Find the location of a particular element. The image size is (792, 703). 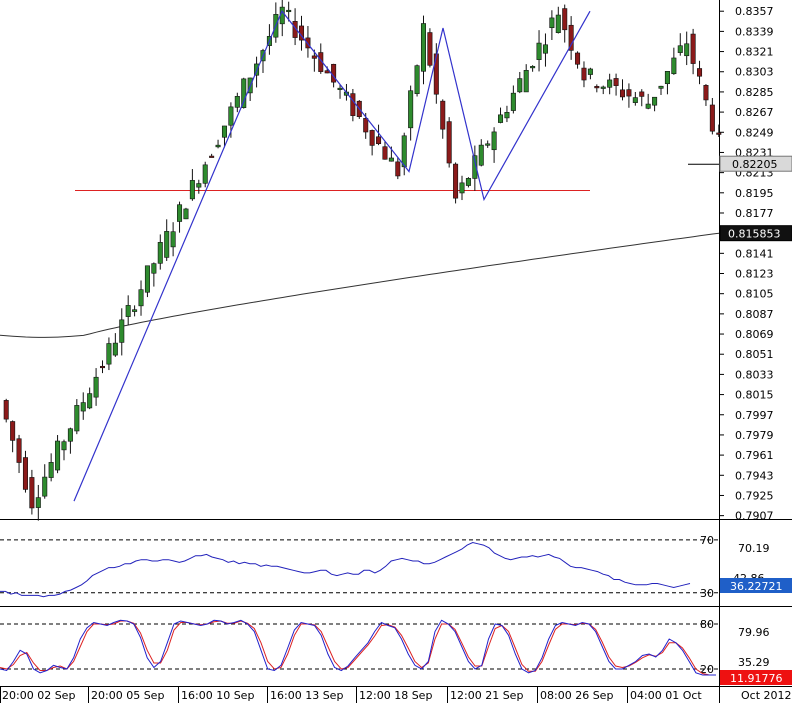

y-tick-label: 0.8249 is located at coordinates (754, 132).